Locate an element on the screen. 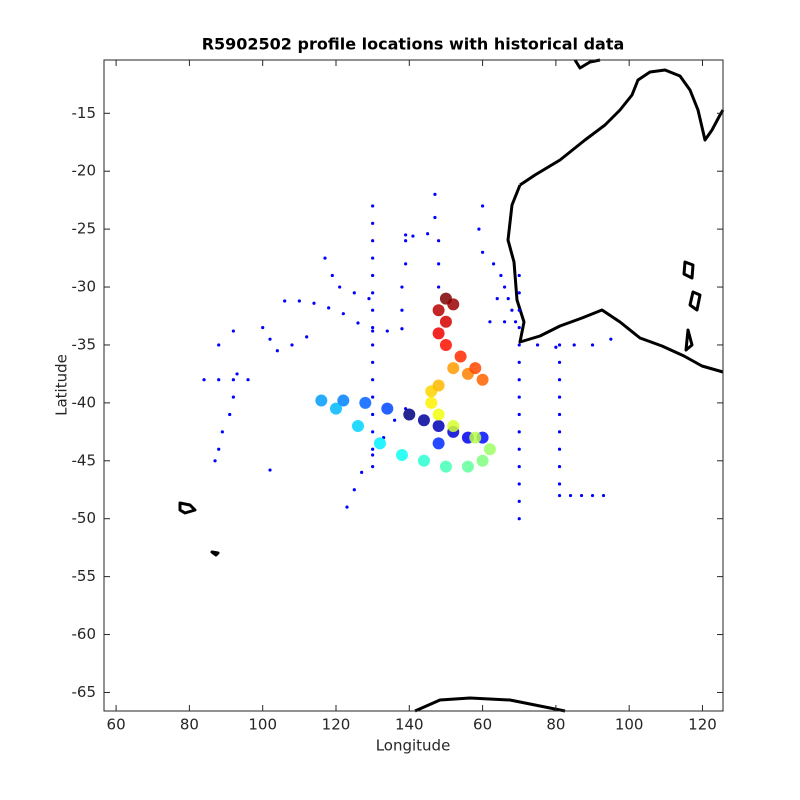 This screenshot has height=800, width=800. y-tick-label: -65 is located at coordinates (84, 692).